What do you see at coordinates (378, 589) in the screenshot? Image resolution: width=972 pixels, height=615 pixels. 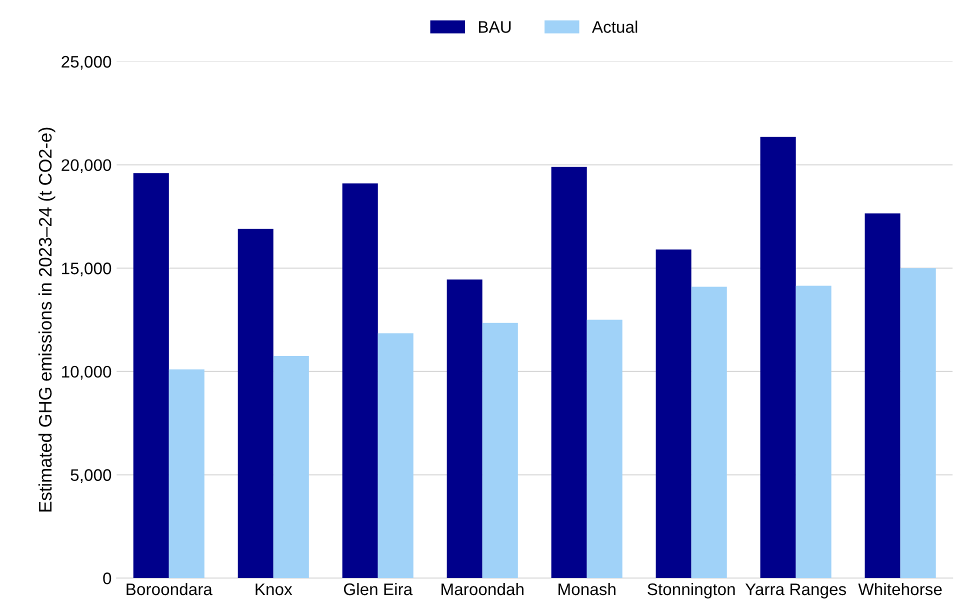 I see `x-tick-label: Glen Eira` at bounding box center [378, 589].